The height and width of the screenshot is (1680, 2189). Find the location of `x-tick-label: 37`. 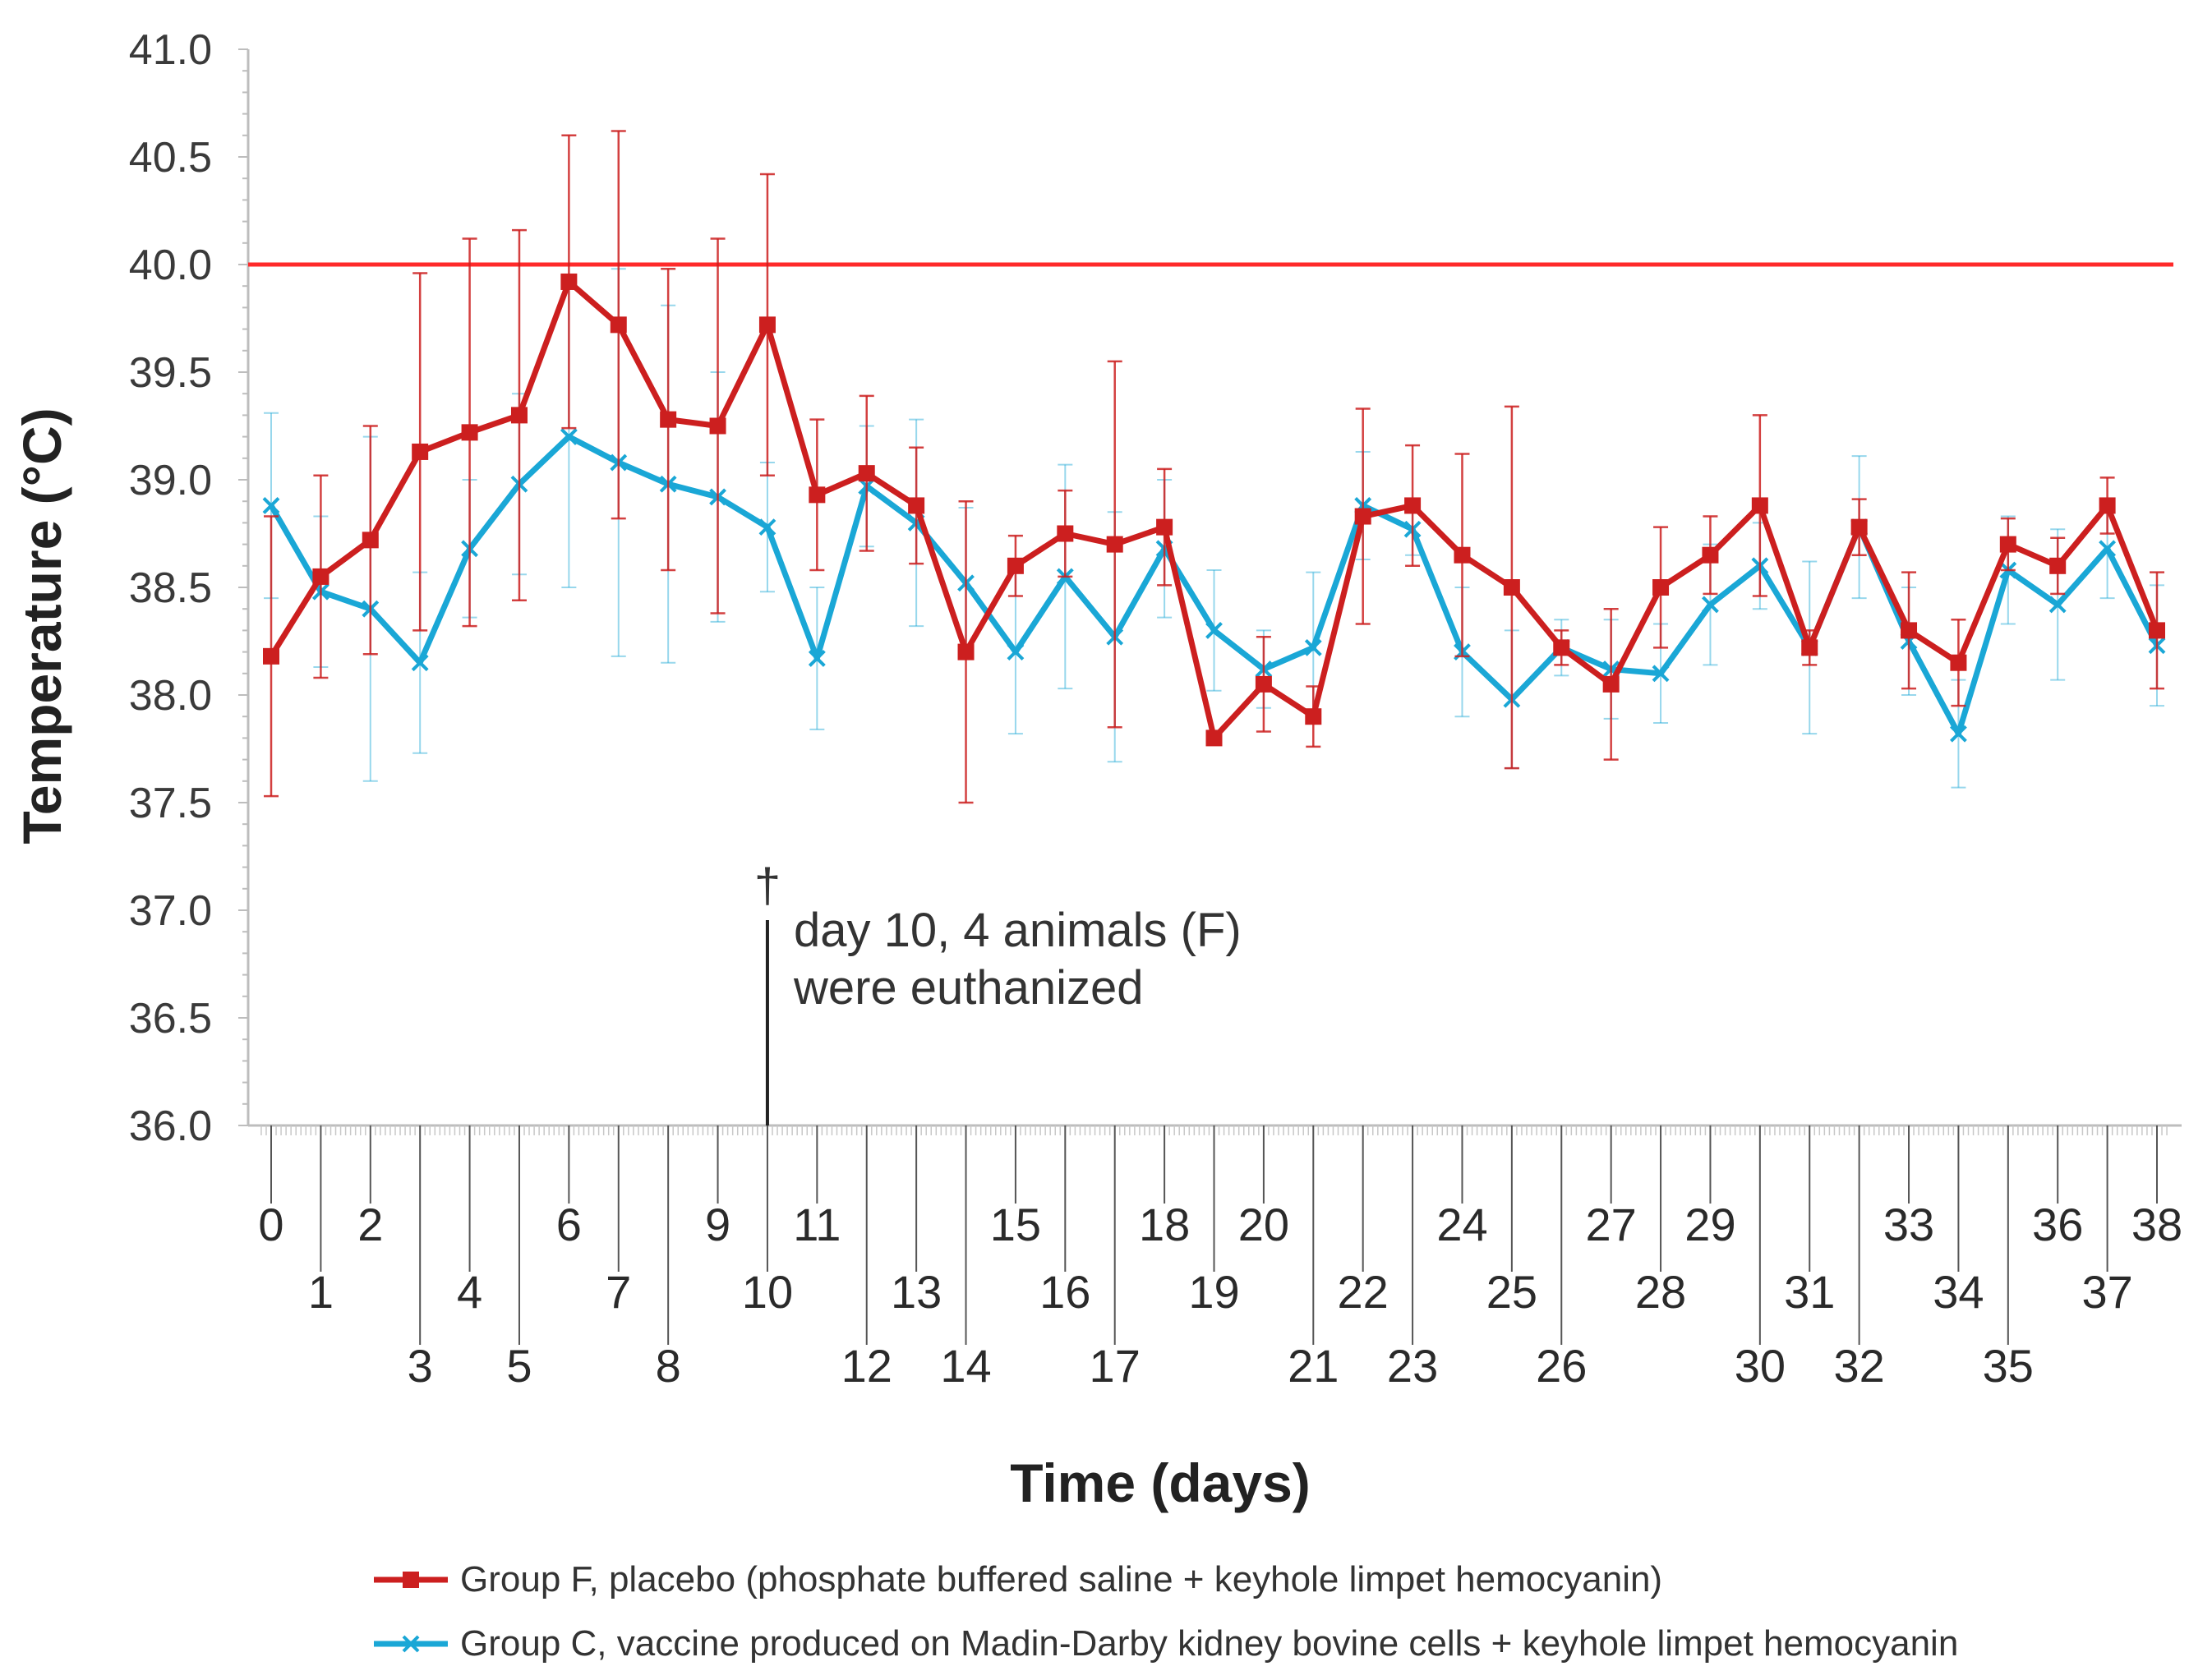

x-tick-label: 37 is located at coordinates (2106, 1292).